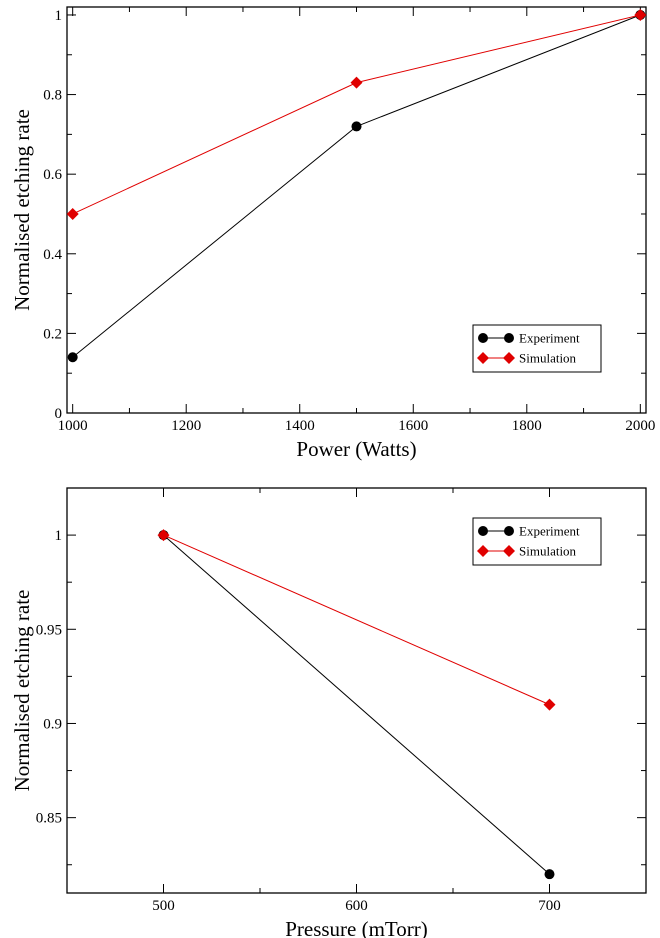 Image resolution: width=660 pixels, height=938 pixels. I want to click on y-tick-label: 0.8, so click(52, 96).